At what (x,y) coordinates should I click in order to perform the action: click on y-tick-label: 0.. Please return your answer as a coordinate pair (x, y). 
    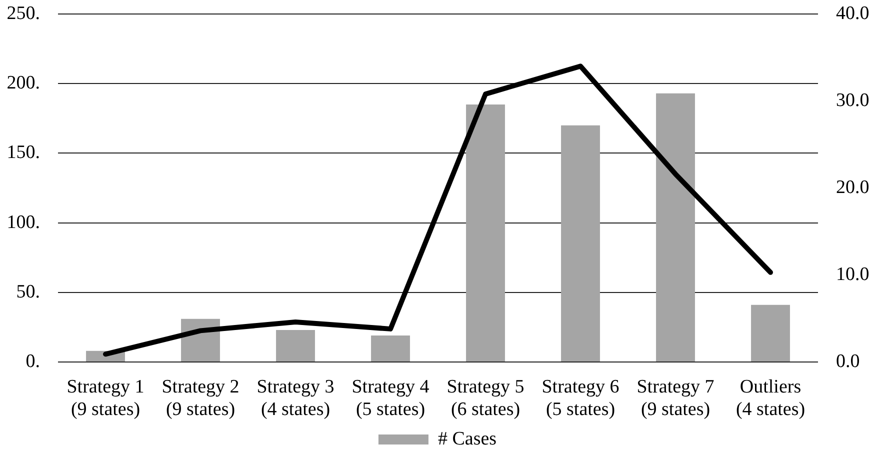
    Looking at the image, I should click on (33, 361).